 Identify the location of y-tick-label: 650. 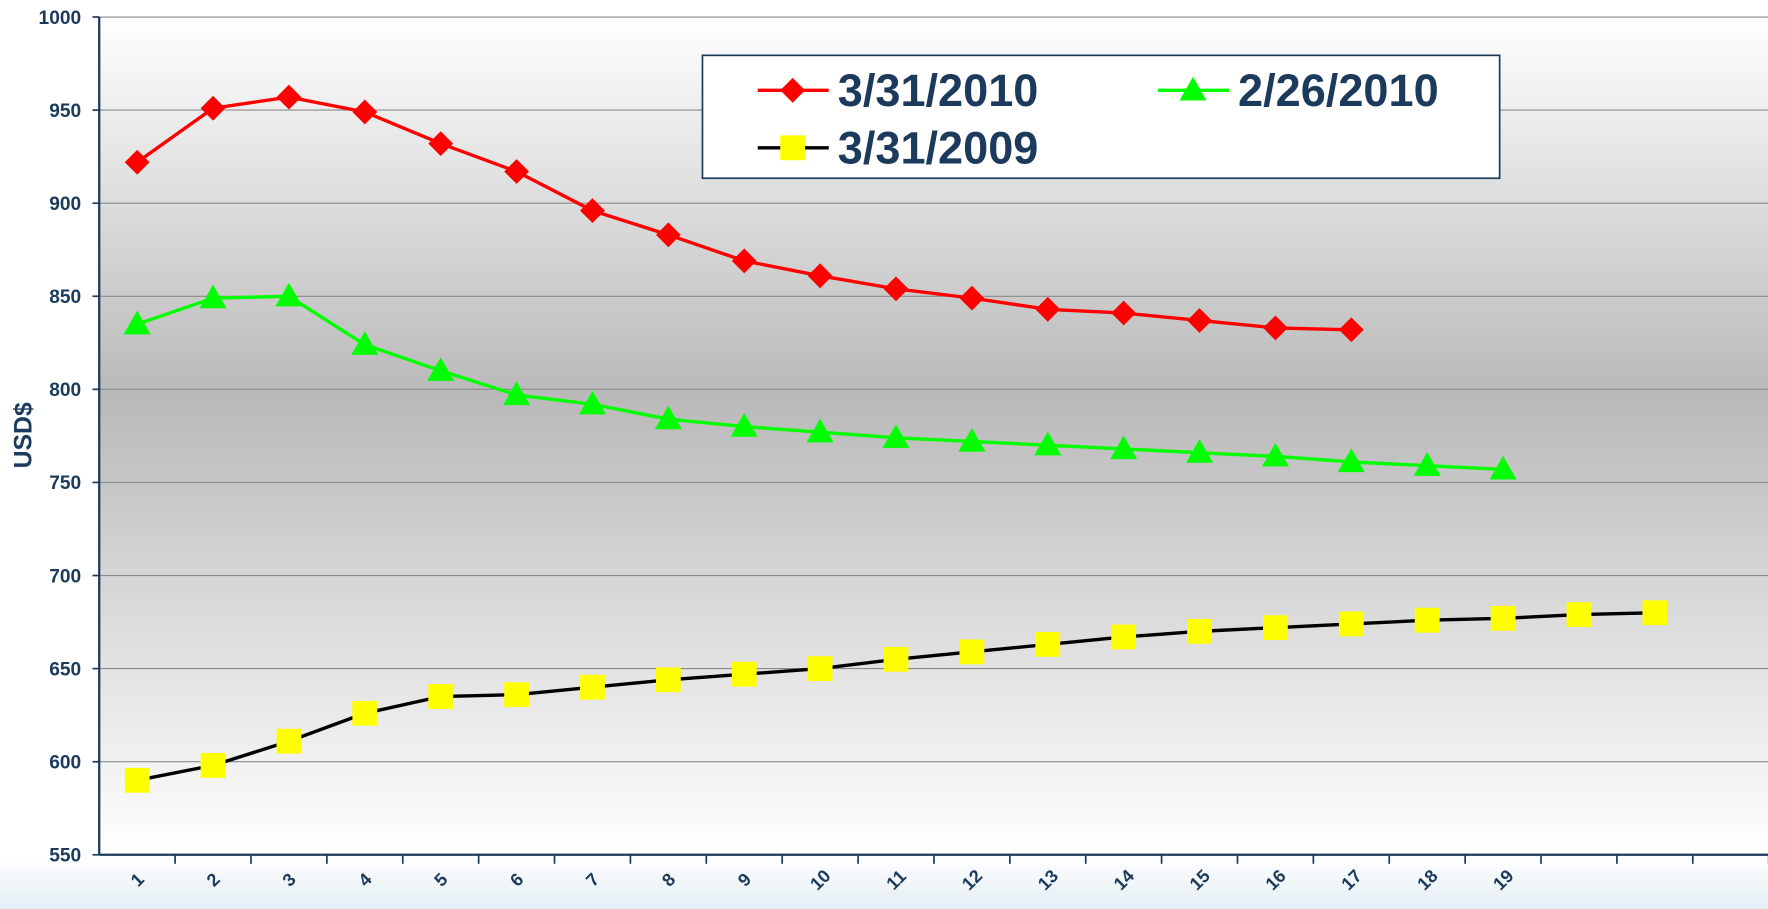
(65, 669).